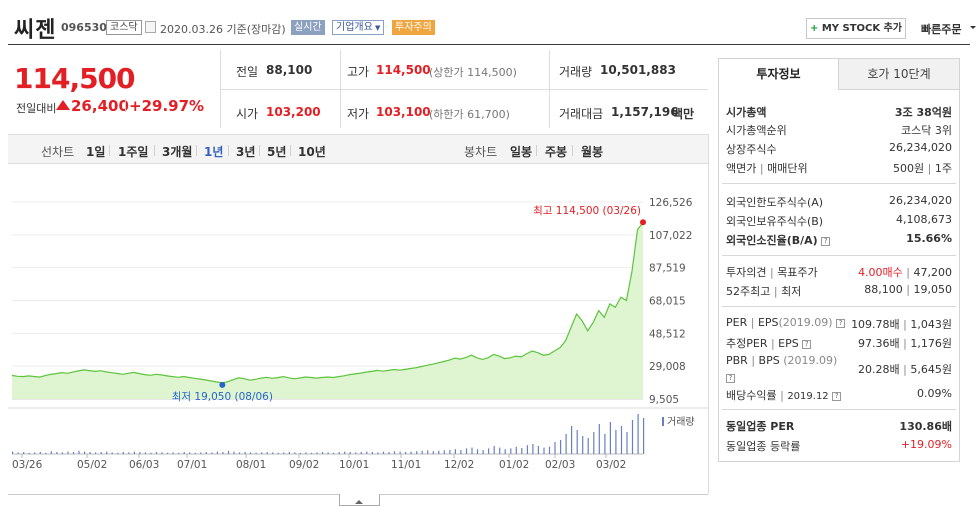 The height and width of the screenshot is (506, 979). I want to click on x-tick-label: 06/03, so click(144, 465).